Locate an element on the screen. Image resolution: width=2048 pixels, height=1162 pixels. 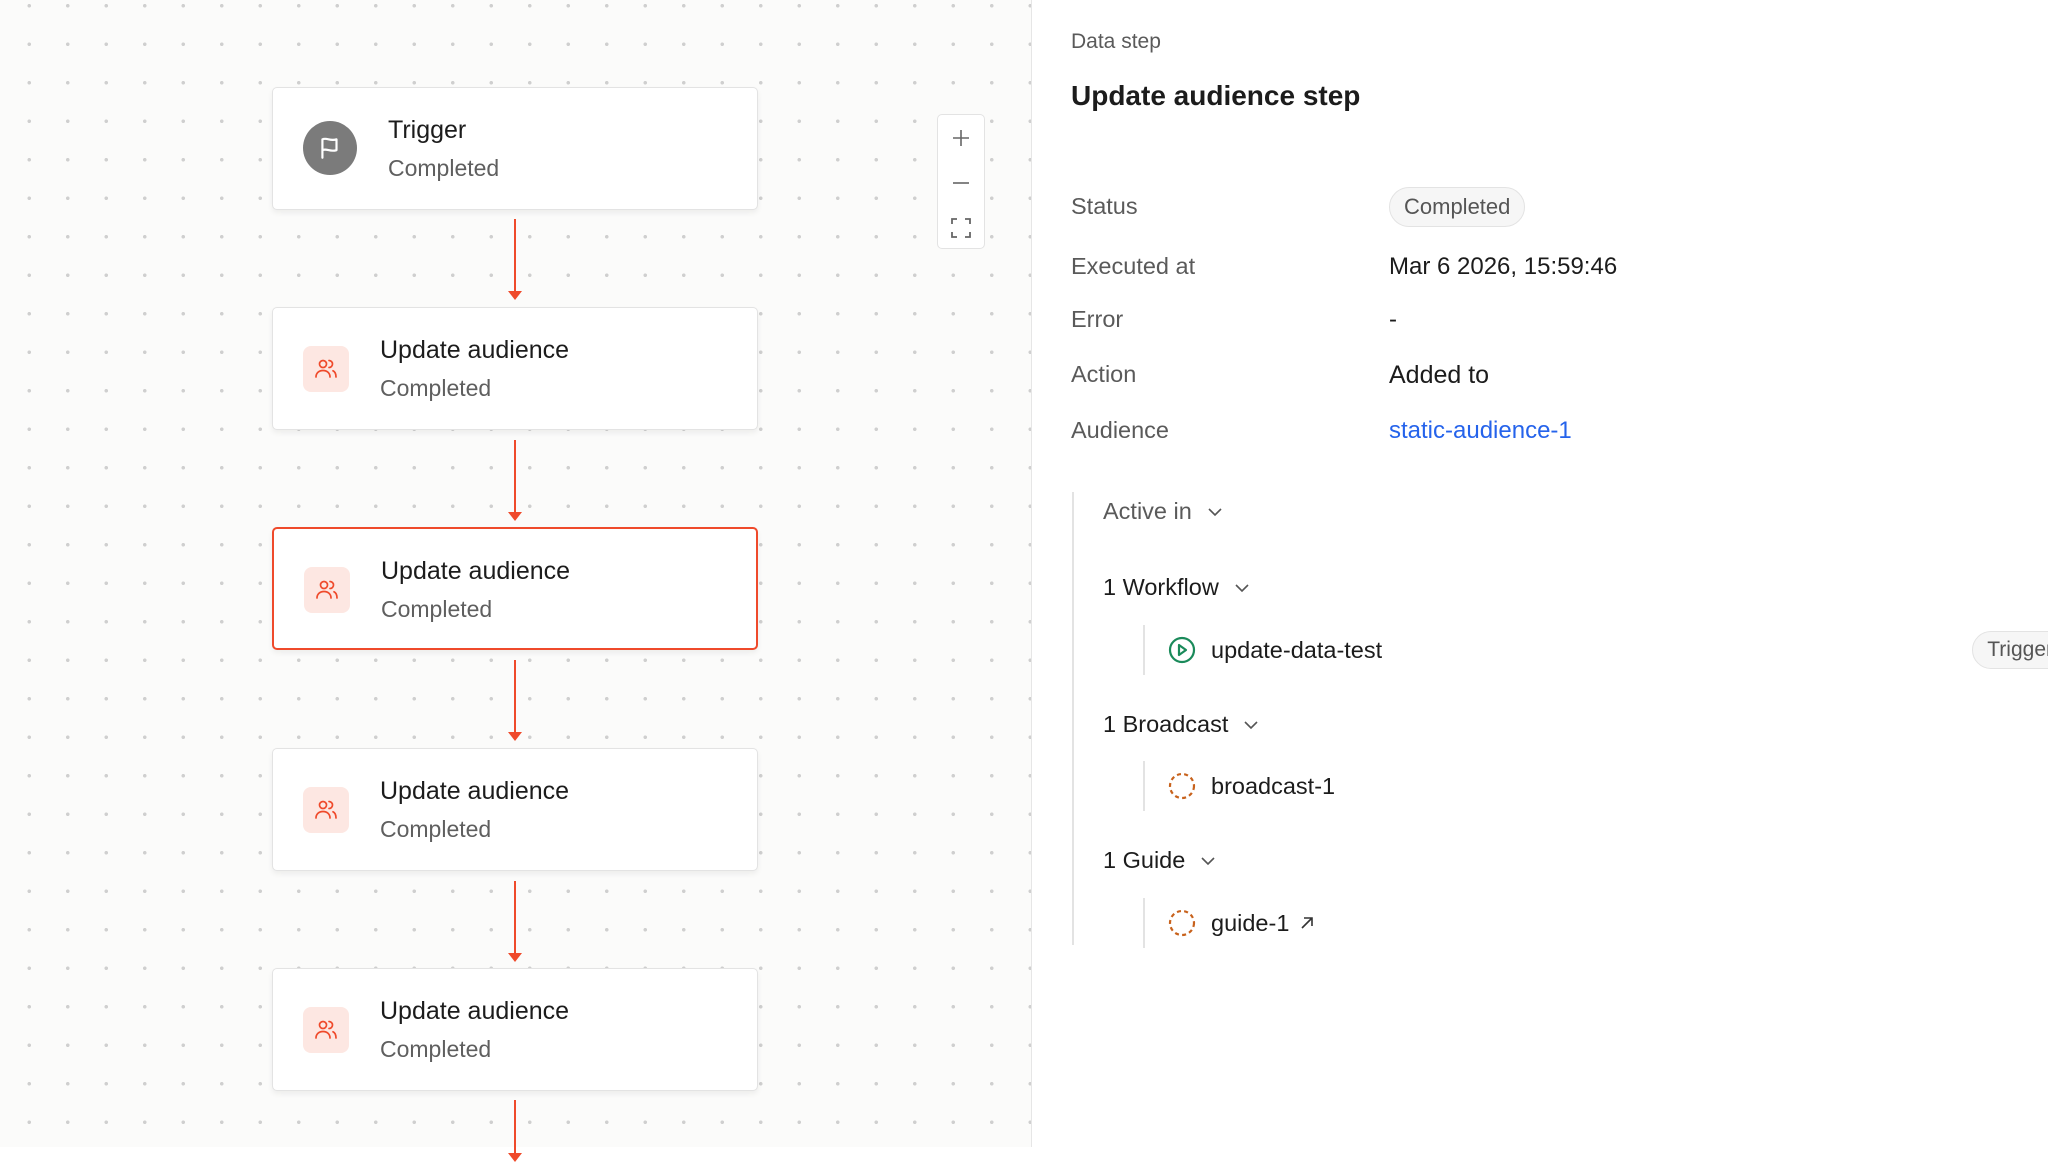
panel-title: Update audience step is located at coordinates (1216, 95).